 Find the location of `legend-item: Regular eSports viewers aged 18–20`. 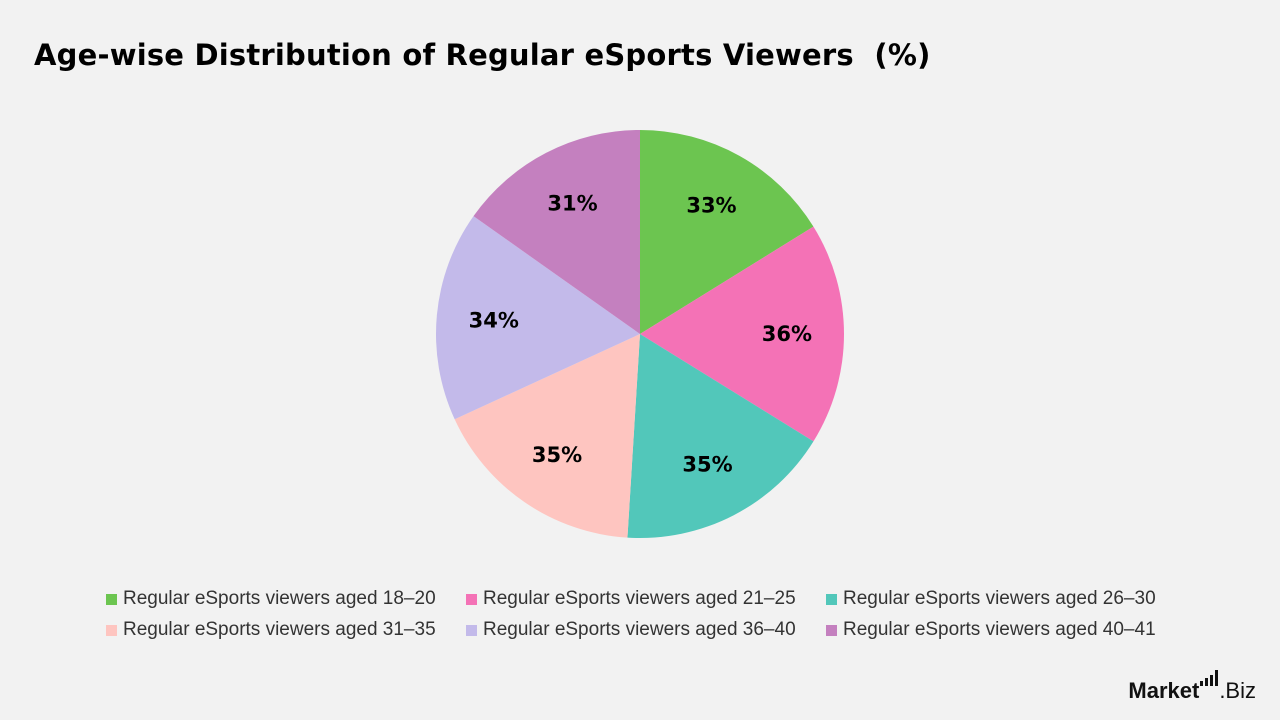

legend-item: Regular eSports viewers aged 18–20 is located at coordinates (286, 599).